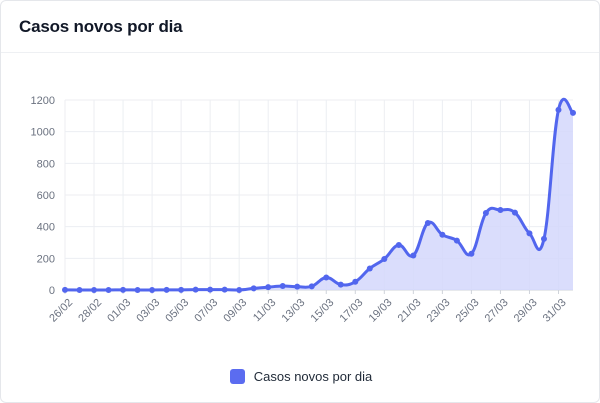 This screenshot has width=600, height=403. What do you see at coordinates (46, 228) in the screenshot?
I see `y-tick-label: 400` at bounding box center [46, 228].